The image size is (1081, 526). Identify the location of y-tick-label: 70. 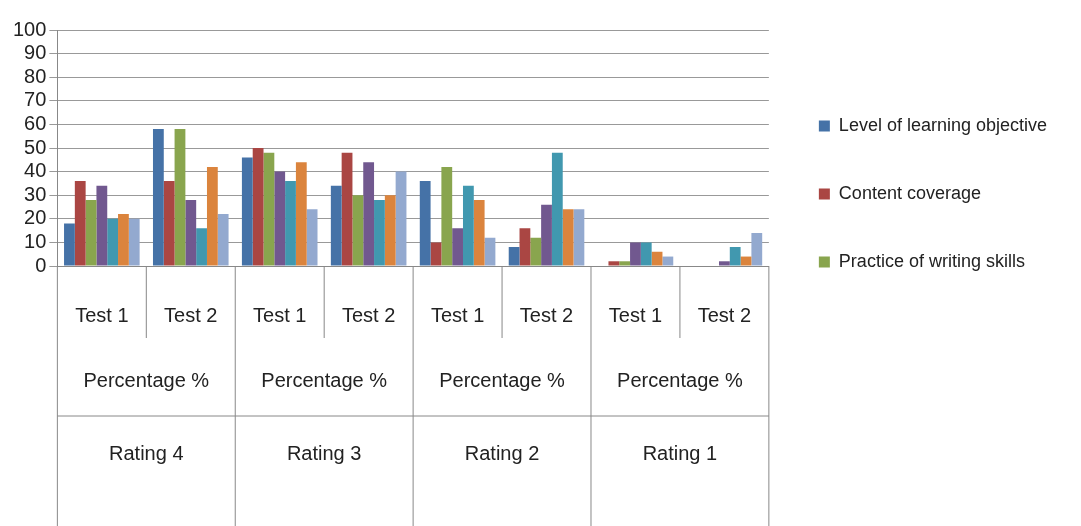
(35, 99).